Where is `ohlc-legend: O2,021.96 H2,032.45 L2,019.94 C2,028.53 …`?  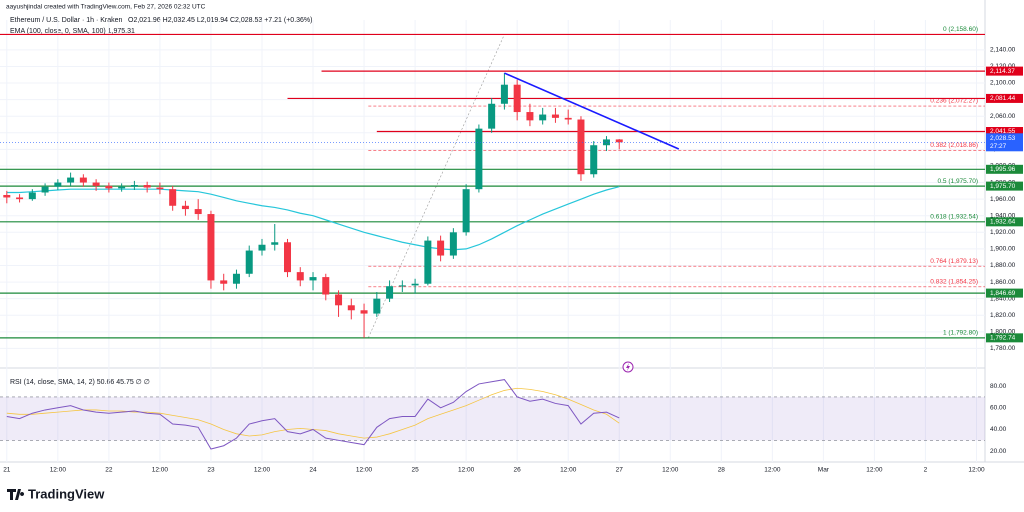
ohlc-legend: O2,021.96 H2,032.45 L2,019.94 C2,028.53 … is located at coordinates (220, 20).